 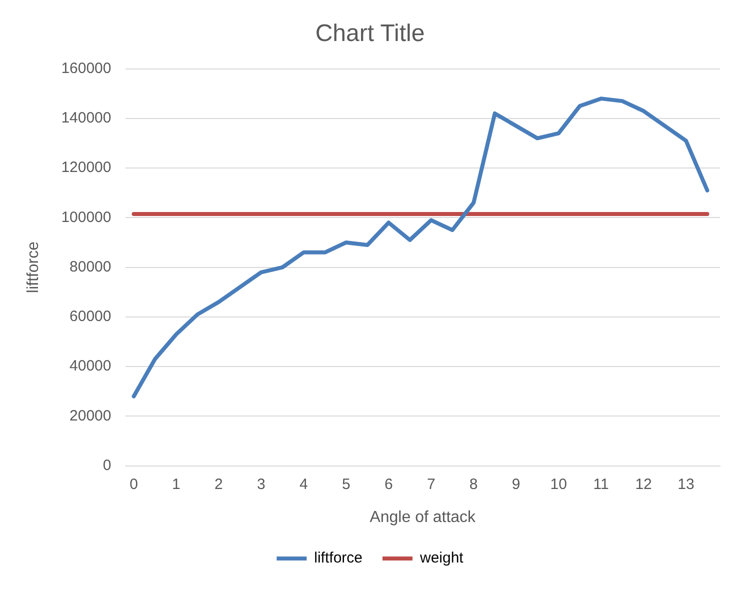 What do you see at coordinates (91, 415) in the screenshot?
I see `y-tick-label: 20000` at bounding box center [91, 415].